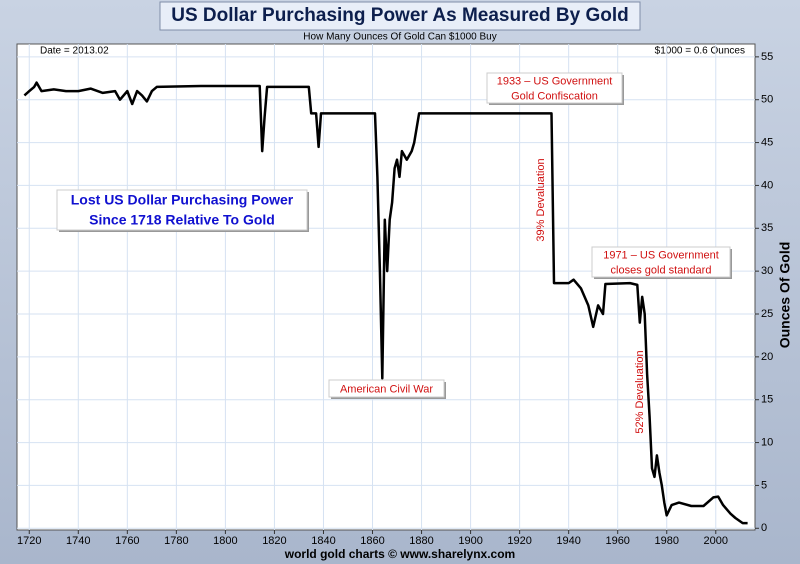 Image resolution: width=800 pixels, height=564 pixels. What do you see at coordinates (767, 357) in the screenshot?
I see `y-tick-label: 20` at bounding box center [767, 357].